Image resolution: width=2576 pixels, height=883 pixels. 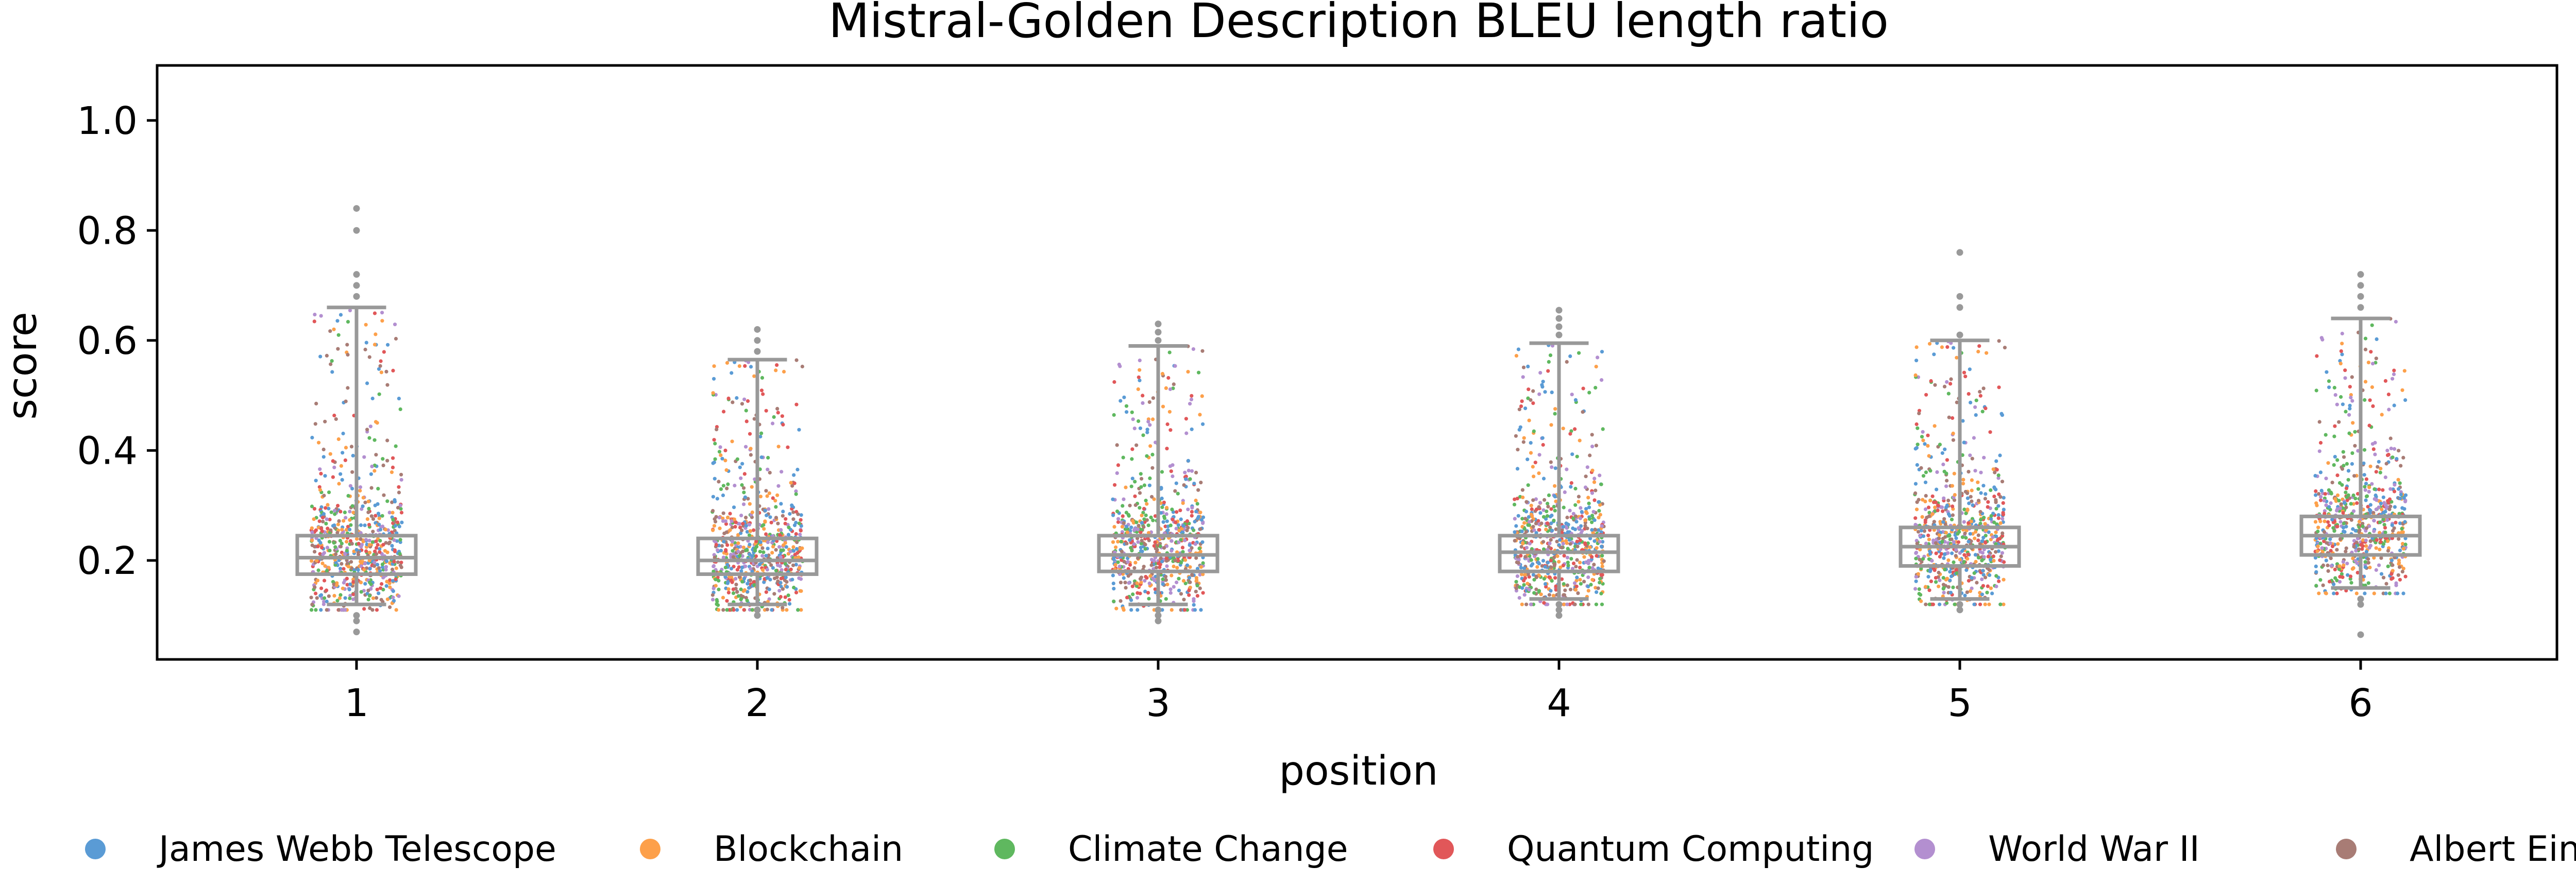 What do you see at coordinates (1559, 610) in the screenshot?
I see `outlier-point` at bounding box center [1559, 610].